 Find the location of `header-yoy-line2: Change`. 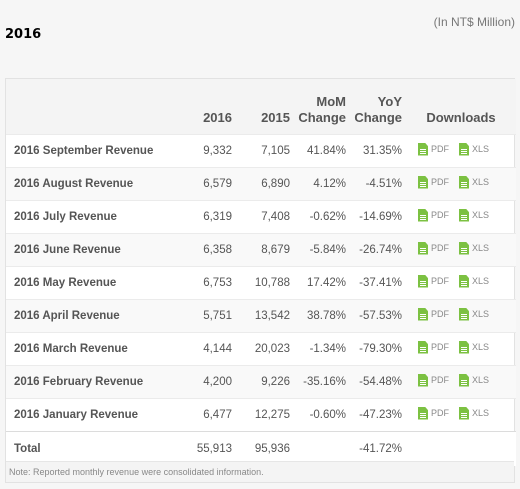

header-yoy-line2: Change is located at coordinates (378, 117).